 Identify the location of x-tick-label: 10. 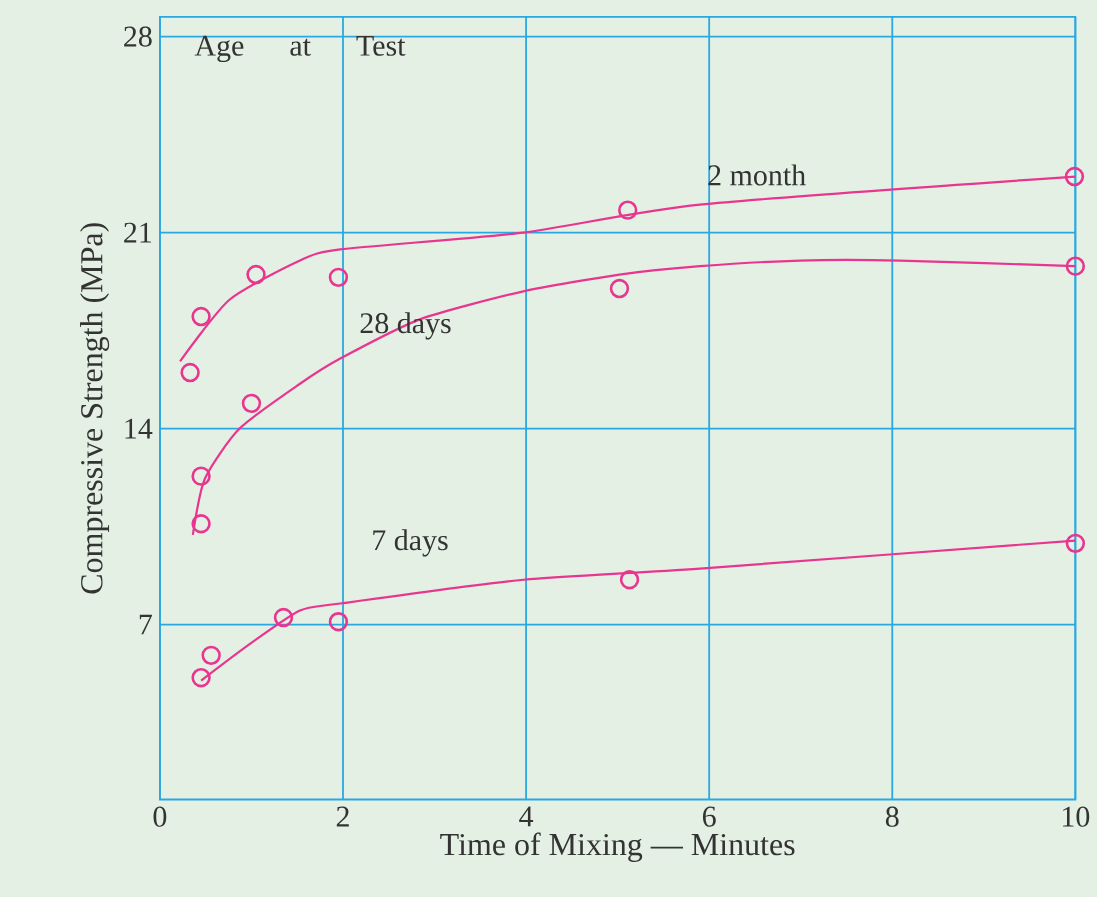
(1076, 816).